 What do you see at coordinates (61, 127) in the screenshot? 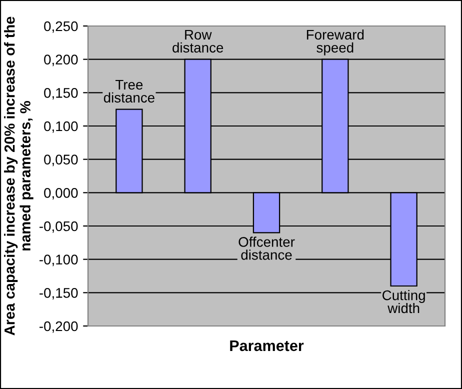
I see `y-tick-label: 0,100` at bounding box center [61, 127].